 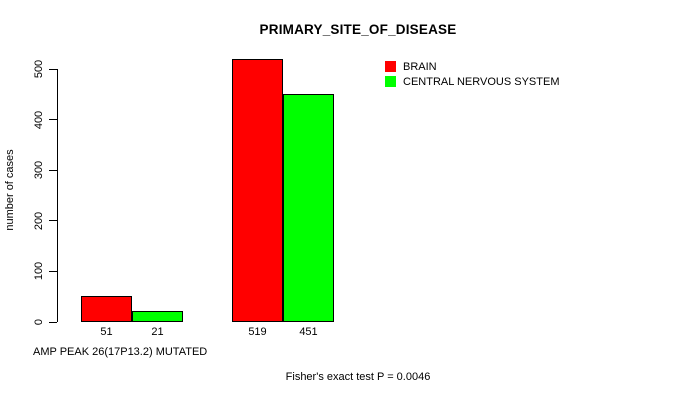 I want to click on legend: BRAIN CENTRAL NERVOUS SYSTEM, so click(x=472, y=75).